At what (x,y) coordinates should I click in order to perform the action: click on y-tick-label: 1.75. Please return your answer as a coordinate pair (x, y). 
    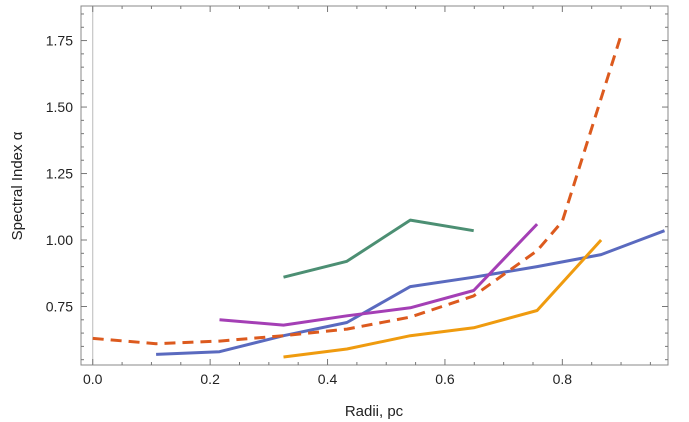
    Looking at the image, I should click on (59, 41).